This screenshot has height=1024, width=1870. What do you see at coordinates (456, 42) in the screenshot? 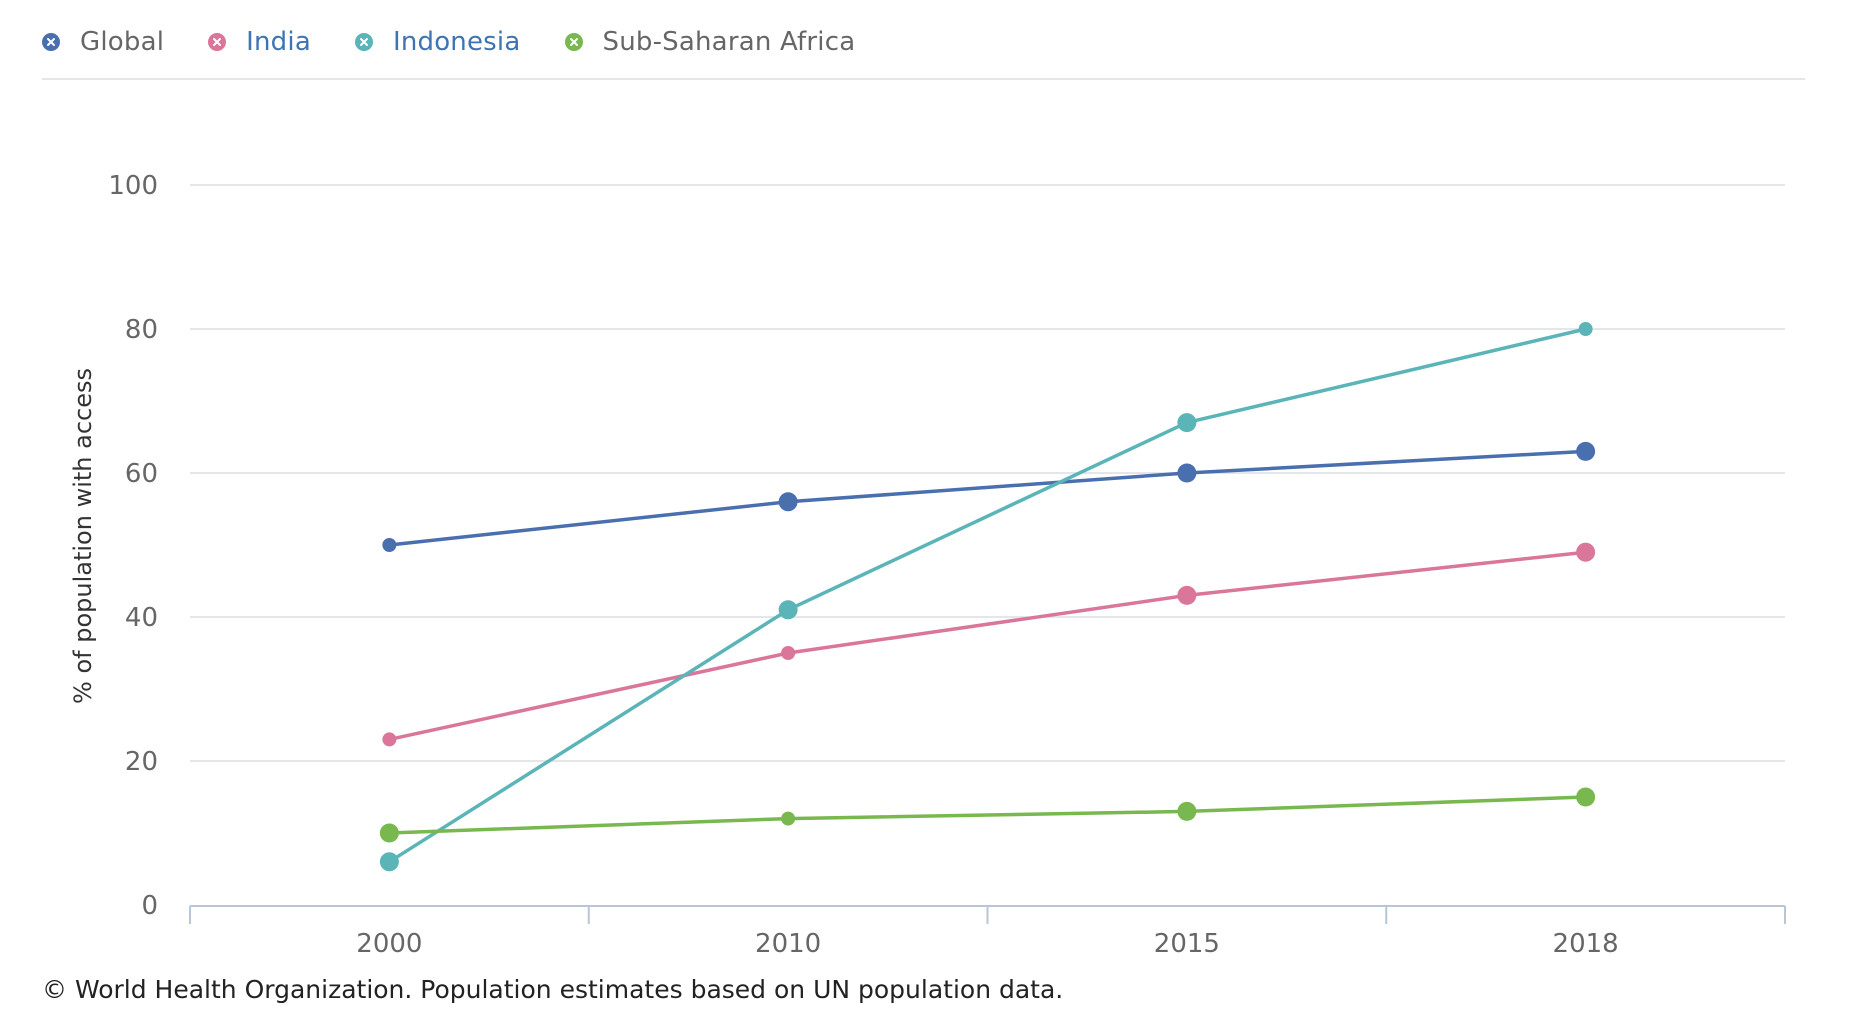
I see `legend-label-indonesia: Indonesia` at bounding box center [456, 42].